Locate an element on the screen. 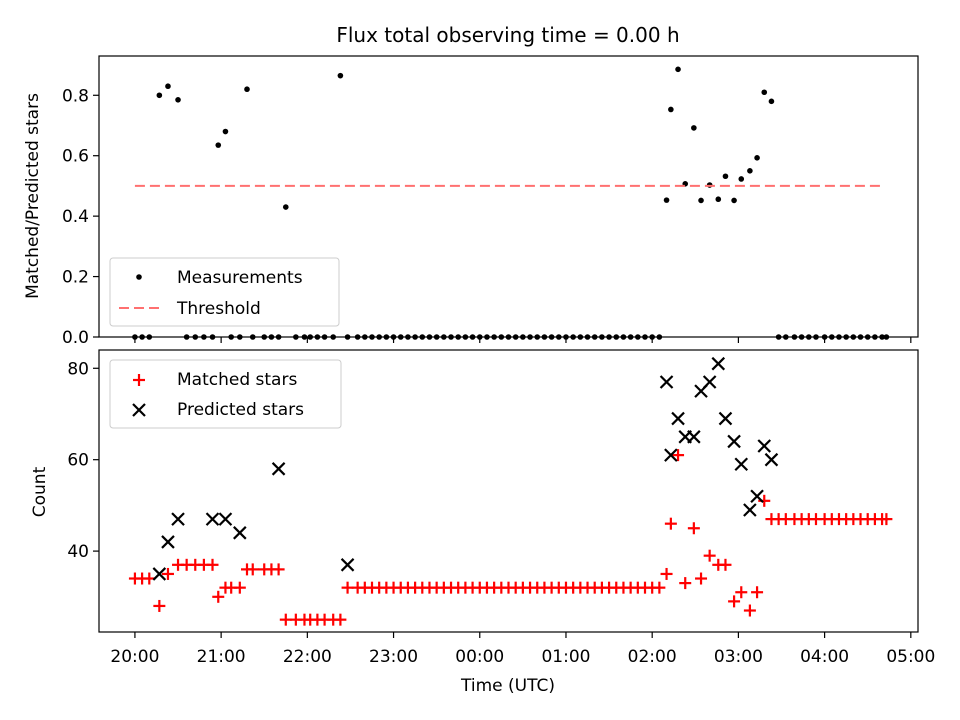 The width and height of the screenshot is (960, 720). top-legend: Measurements Threshold is located at coordinates (224, 292).